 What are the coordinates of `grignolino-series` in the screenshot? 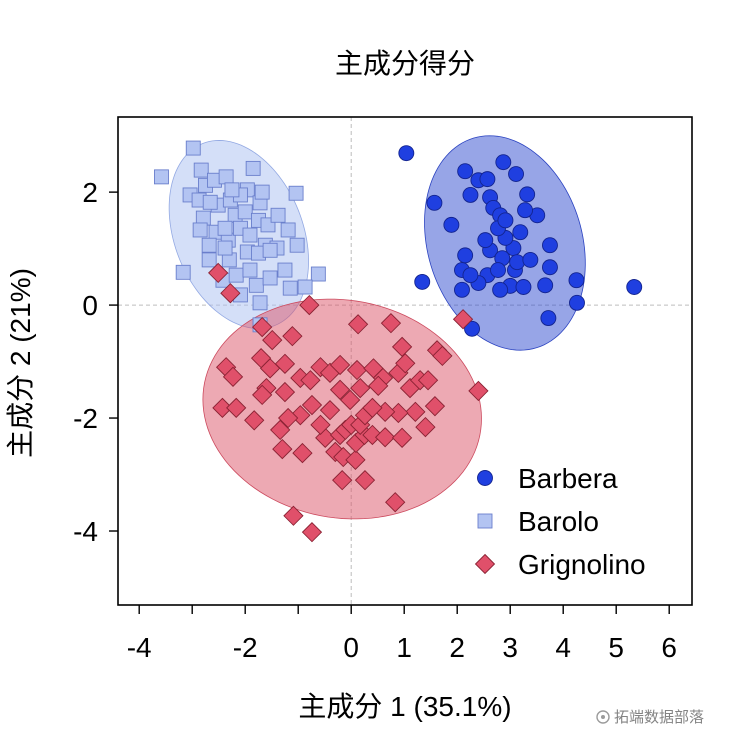 It's located at (348, 402).